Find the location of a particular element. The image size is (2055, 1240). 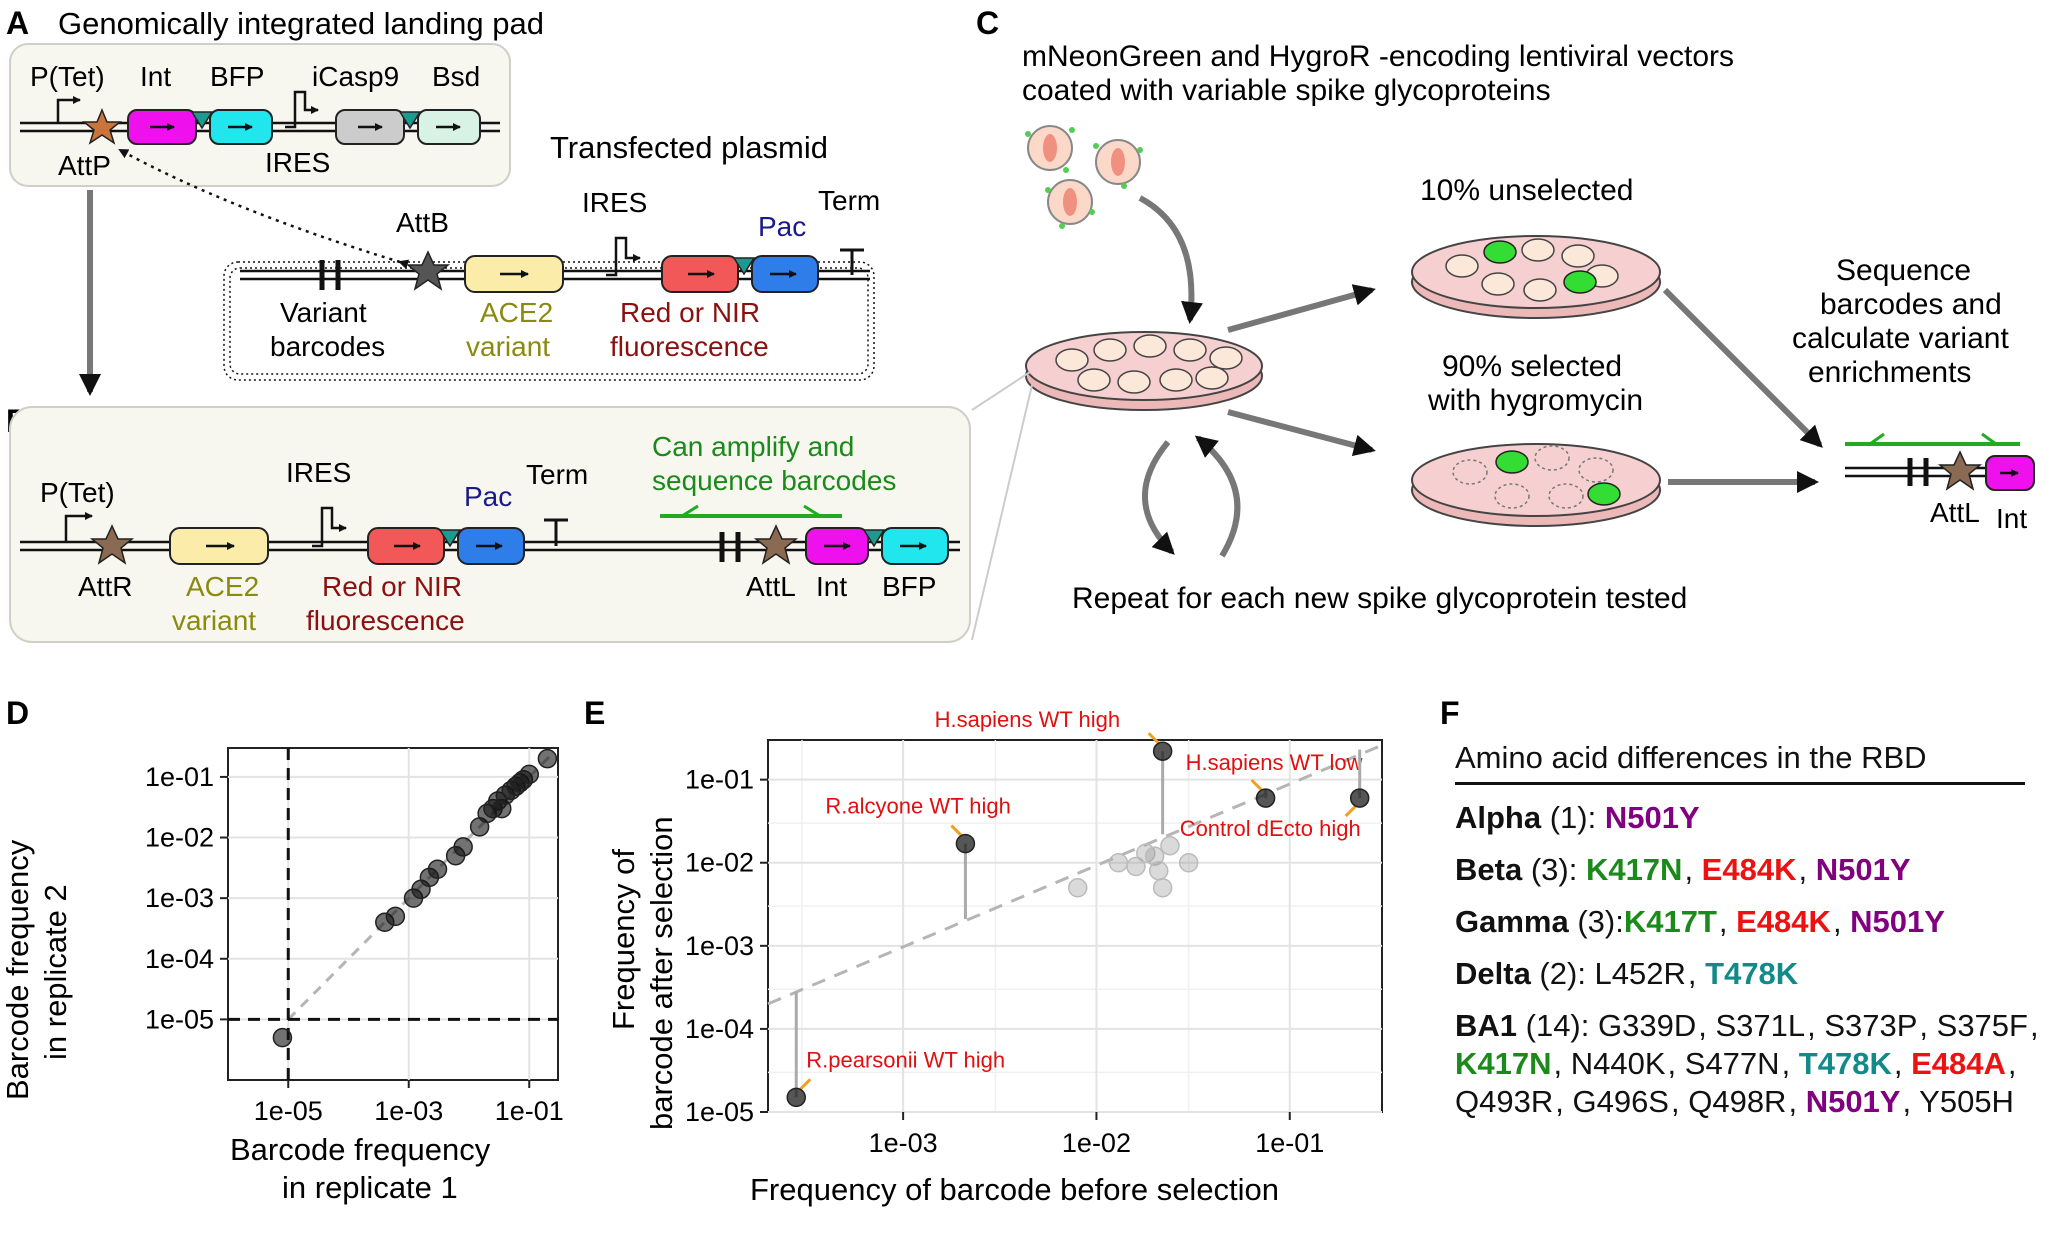

mutation-label: N440K is located at coordinates (1618, 1063).